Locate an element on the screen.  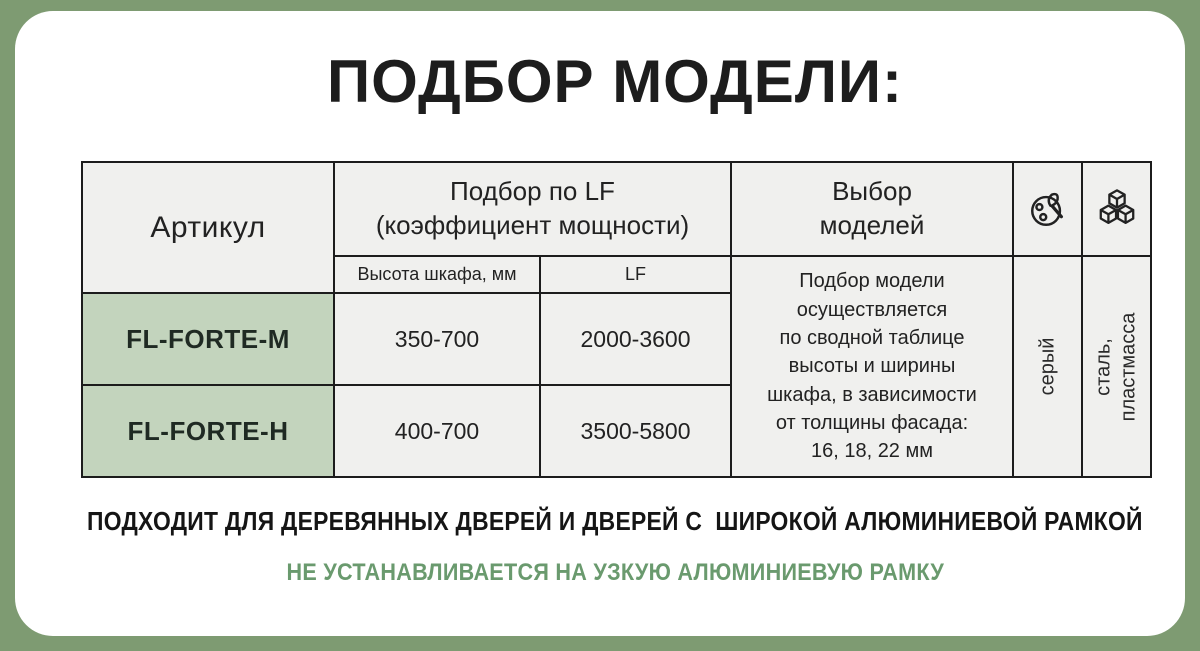
table-cell-height-fl-forte-h: 400-700 is located at coordinates (437, 431).